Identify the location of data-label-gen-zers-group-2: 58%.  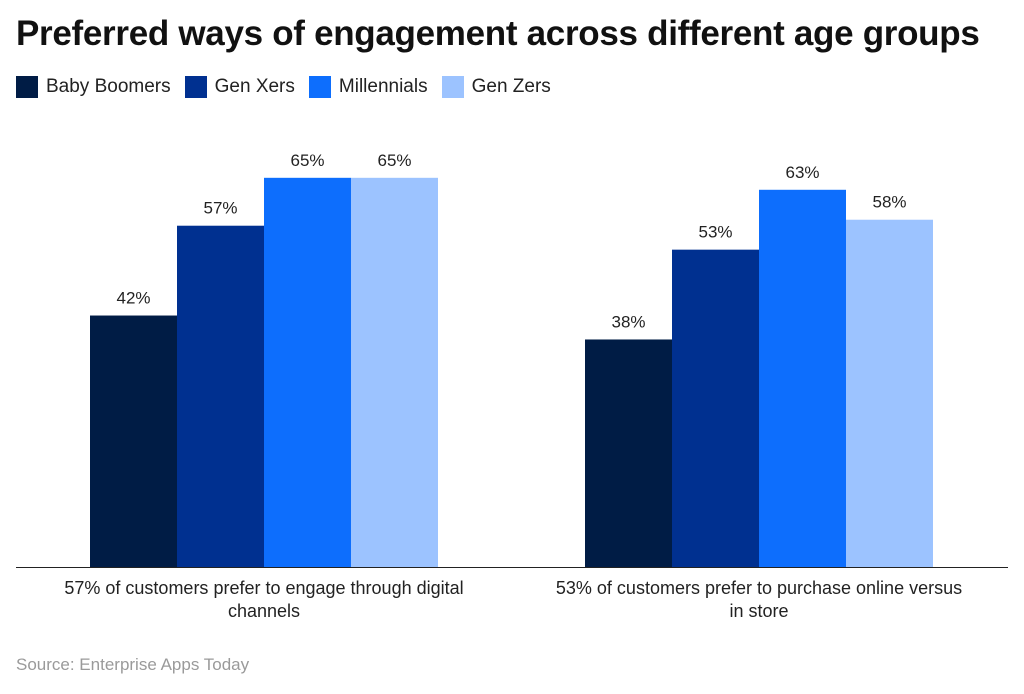
(889, 202).